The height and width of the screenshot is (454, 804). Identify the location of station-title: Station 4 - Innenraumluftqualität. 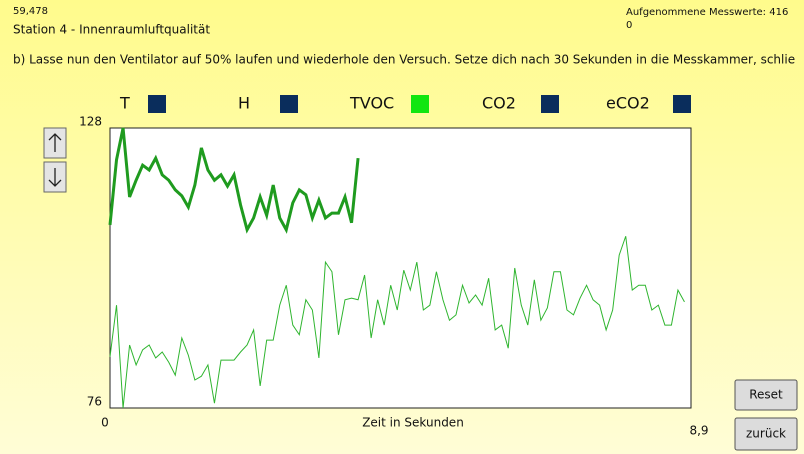
(111, 30).